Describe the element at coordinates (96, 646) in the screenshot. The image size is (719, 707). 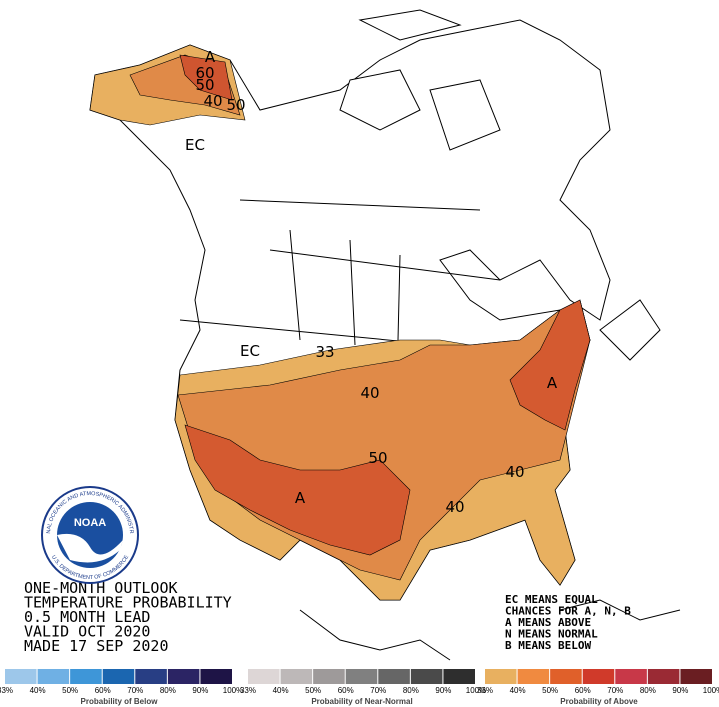
I see `title-line: MADE 17 SEP 2020` at that location.